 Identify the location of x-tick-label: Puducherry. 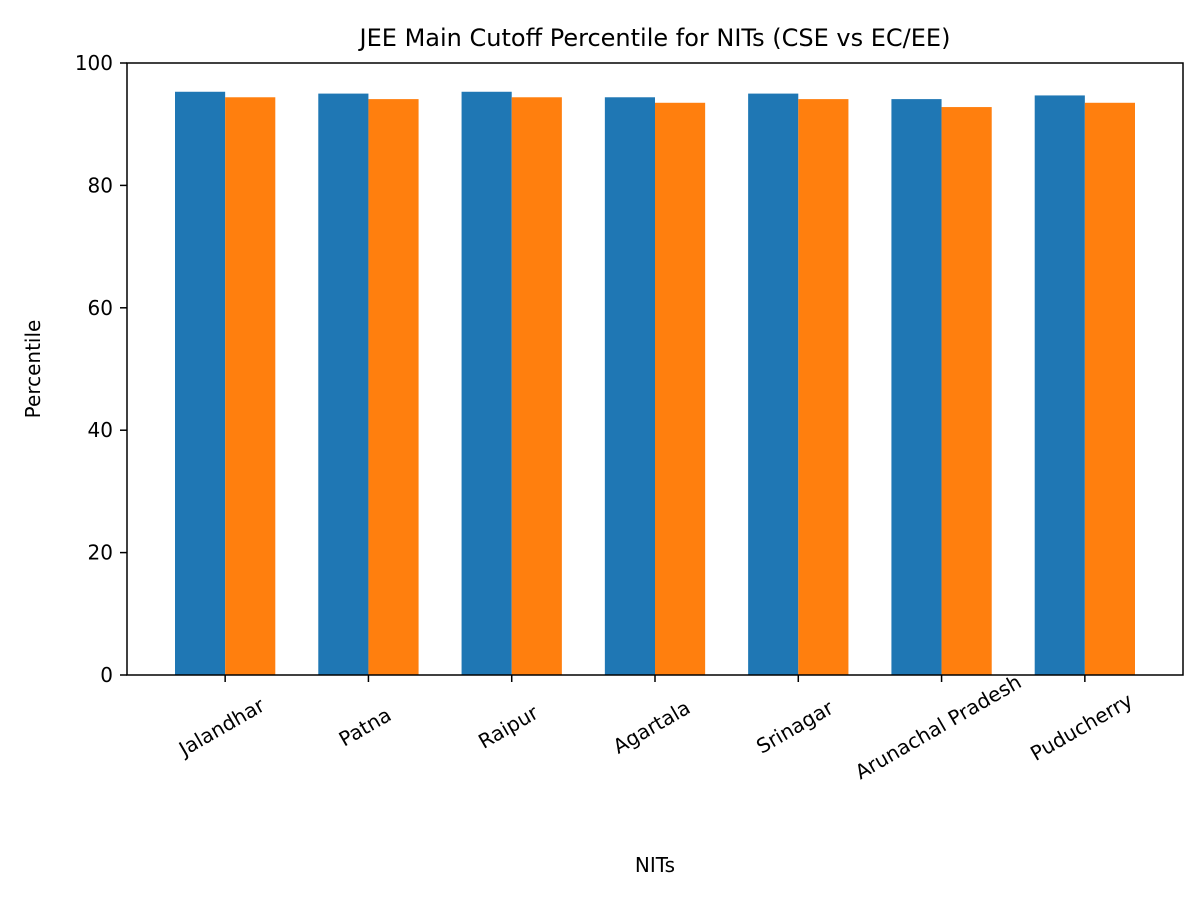
(1081, 727).